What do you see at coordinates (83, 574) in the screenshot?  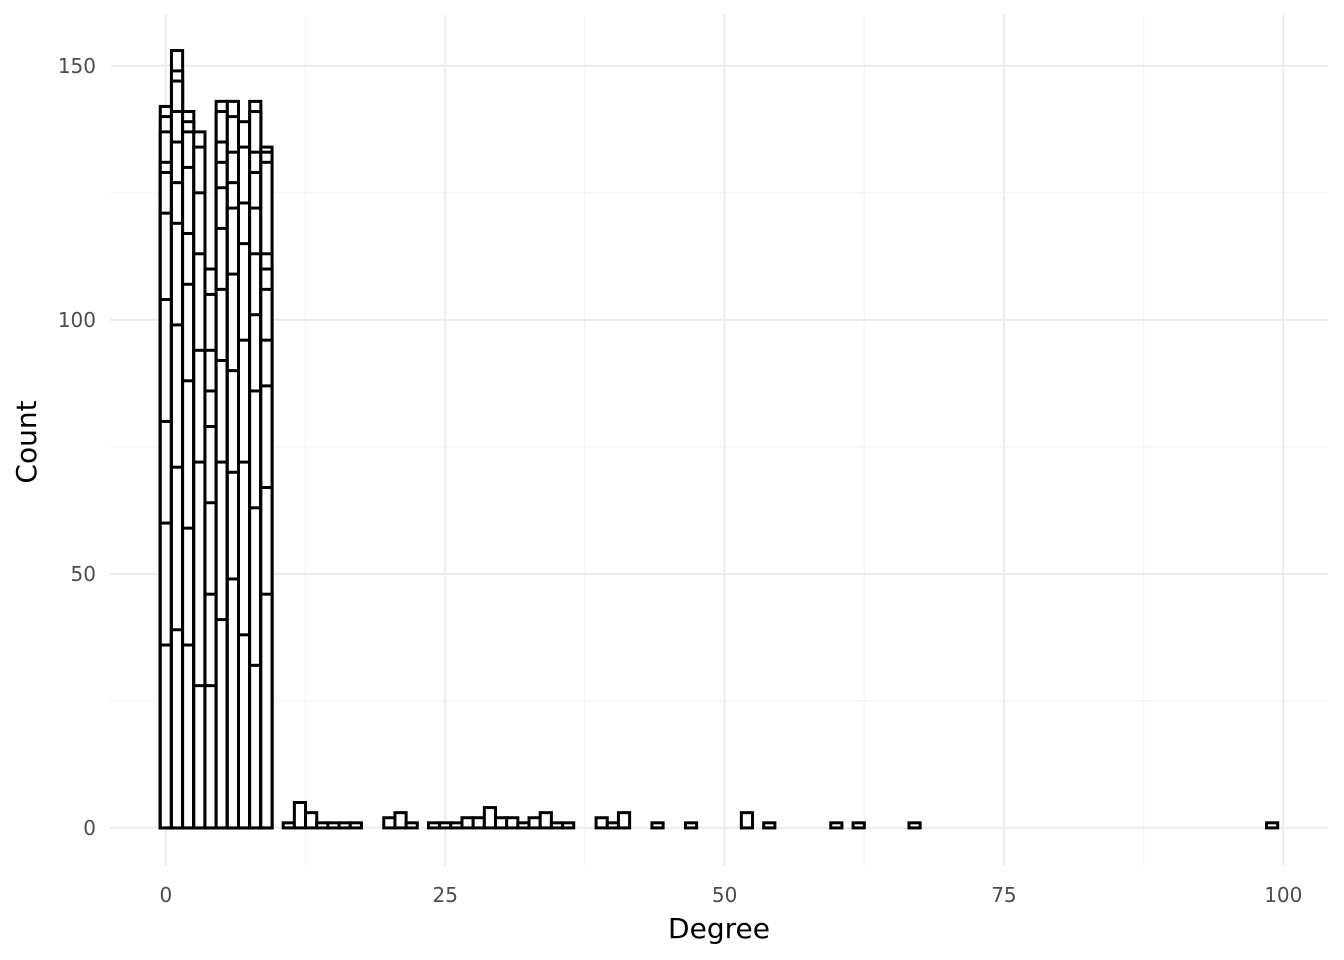 I see `y-tick-label: 50` at bounding box center [83, 574].